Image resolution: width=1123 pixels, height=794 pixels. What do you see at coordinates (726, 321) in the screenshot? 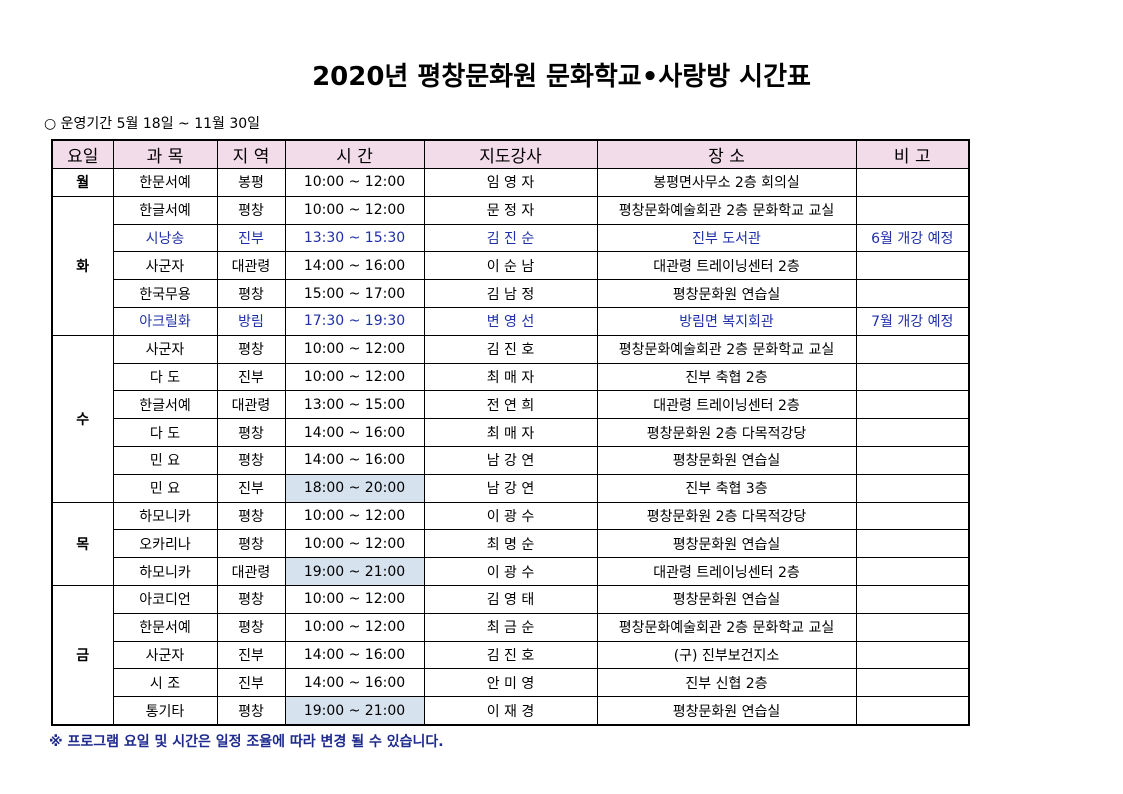
I see `place-cell: 방림면 복지회관` at bounding box center [726, 321].